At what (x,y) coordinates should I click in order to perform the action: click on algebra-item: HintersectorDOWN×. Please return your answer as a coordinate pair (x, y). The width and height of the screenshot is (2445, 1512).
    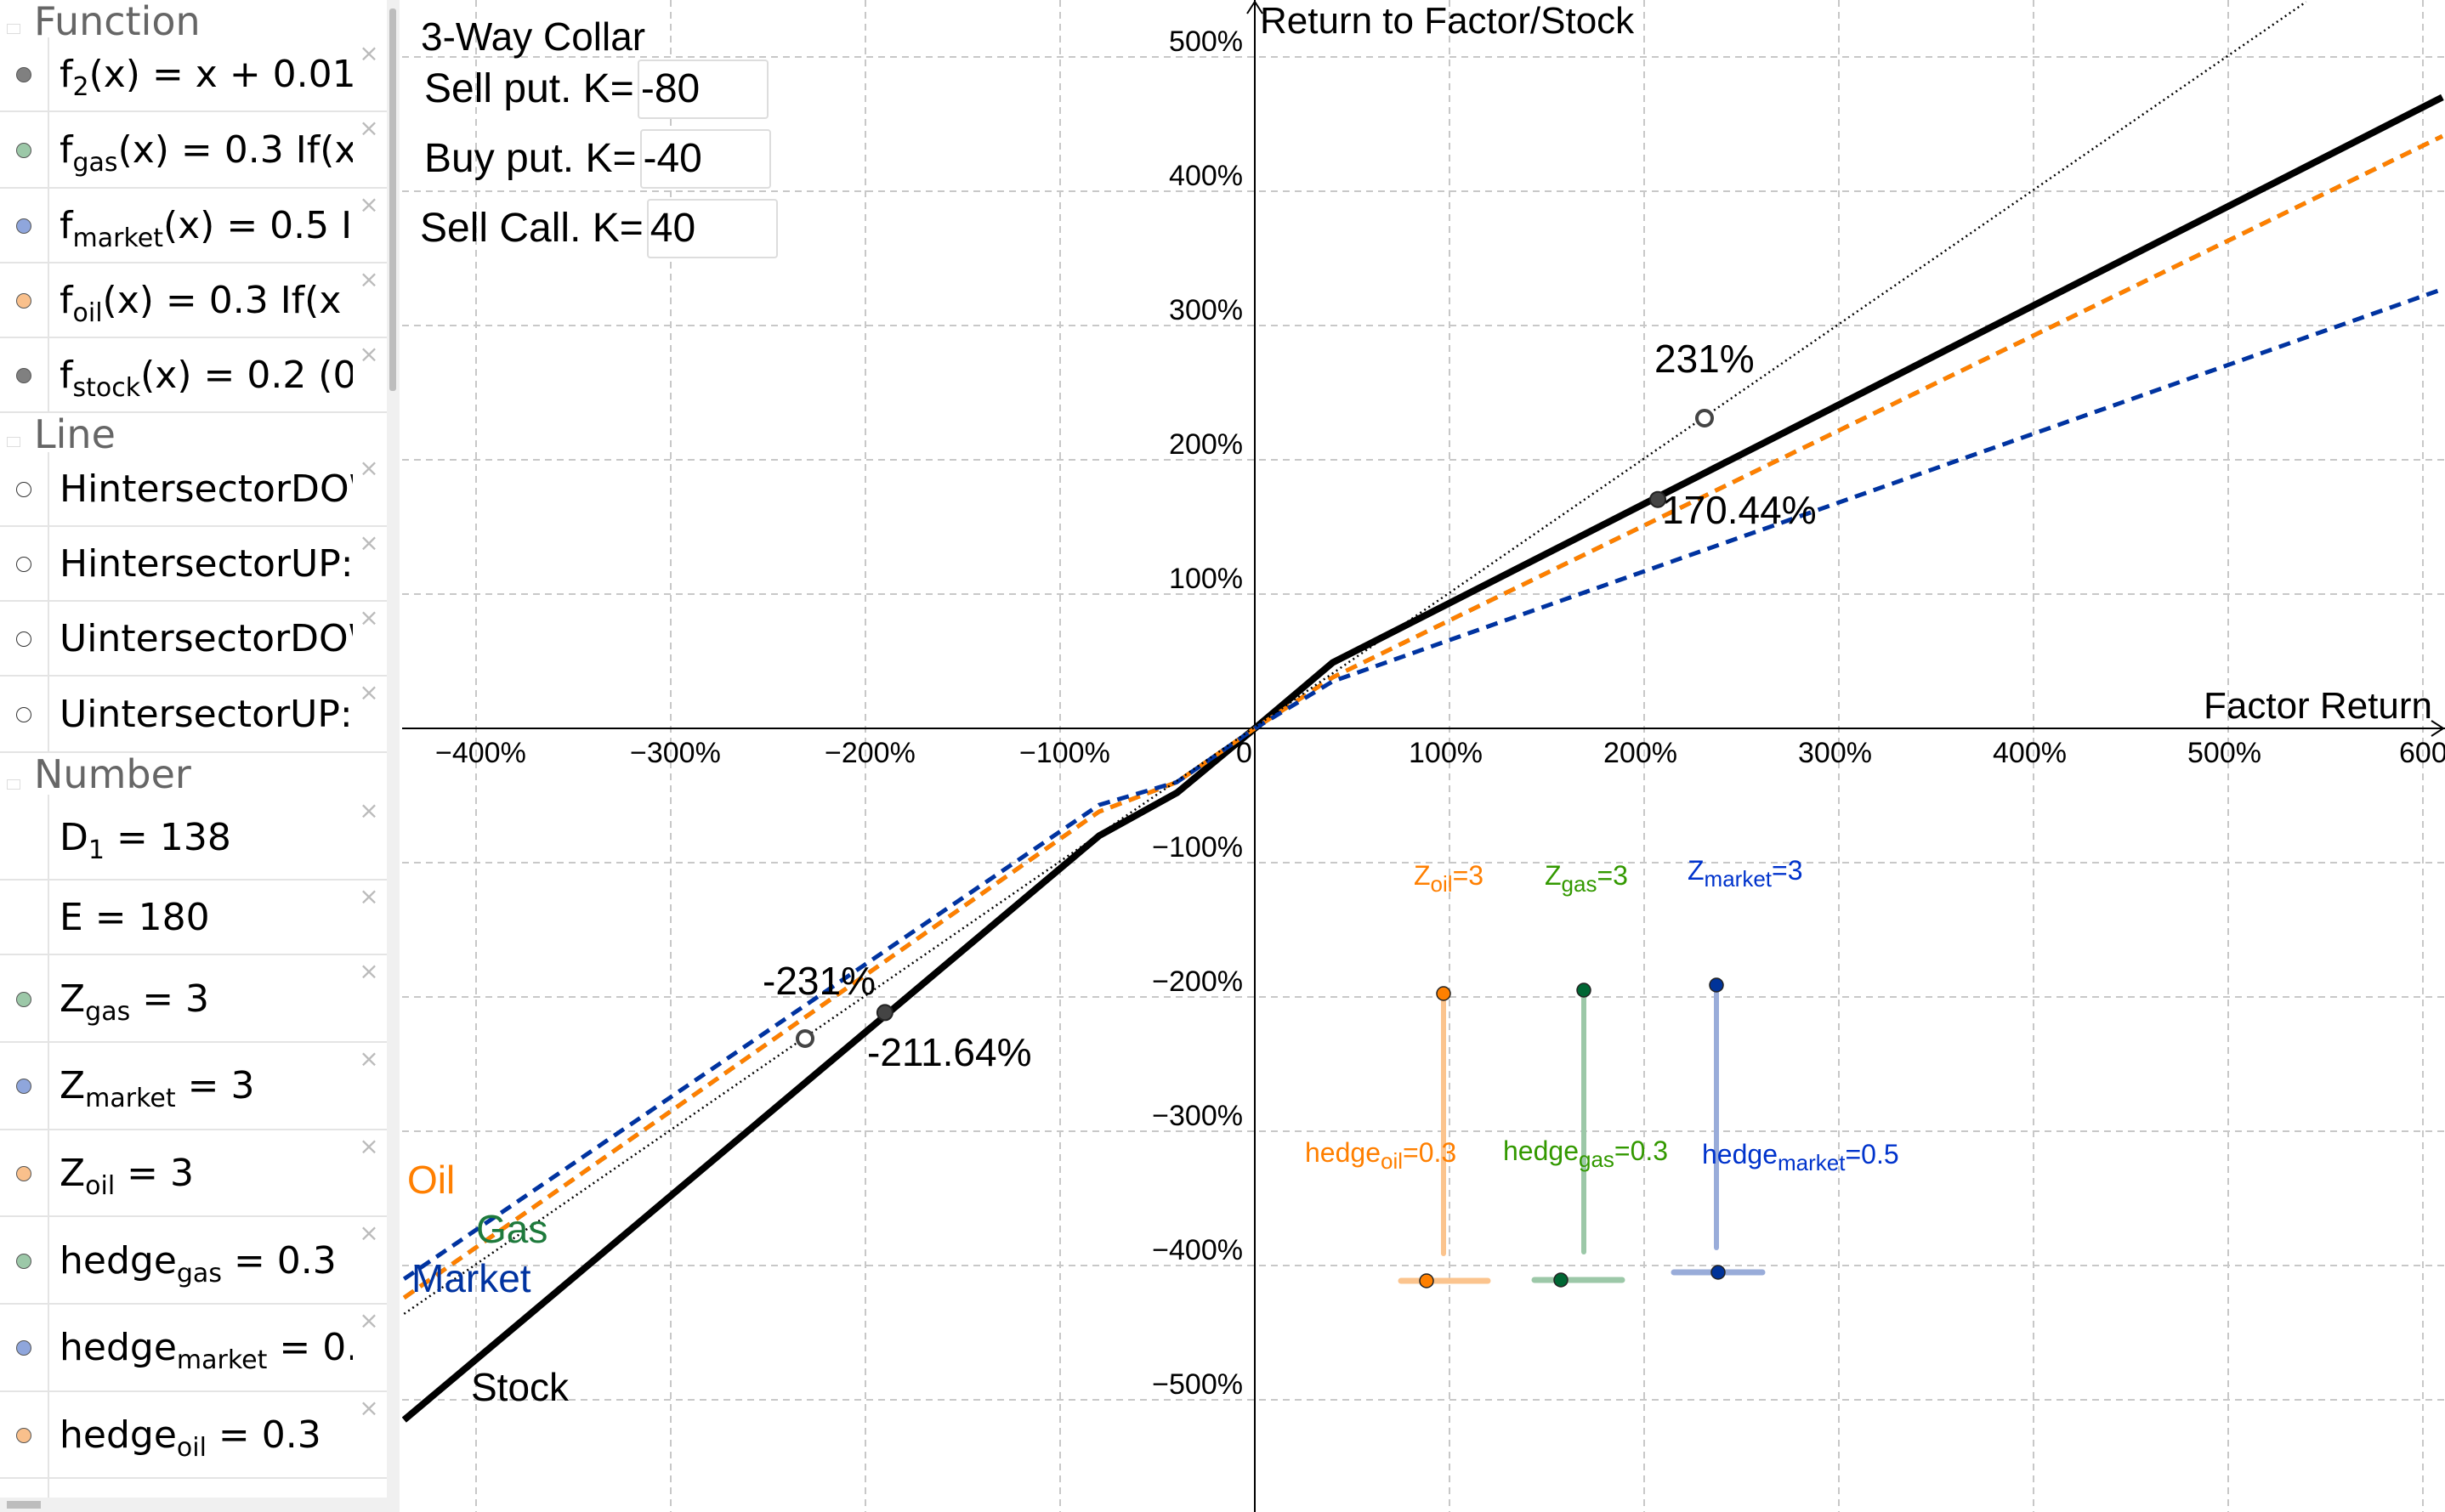
    Looking at the image, I should click on (193, 489).